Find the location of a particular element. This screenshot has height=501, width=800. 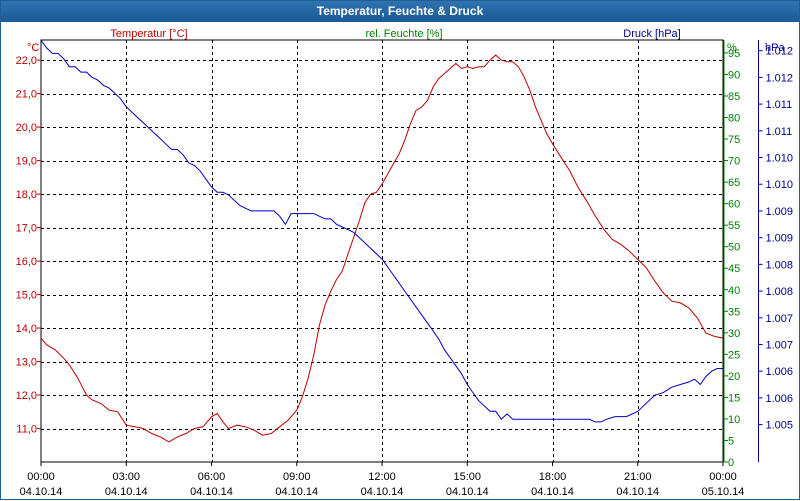

temperature-axis-title: Temperatur [°C] is located at coordinates (148, 34).